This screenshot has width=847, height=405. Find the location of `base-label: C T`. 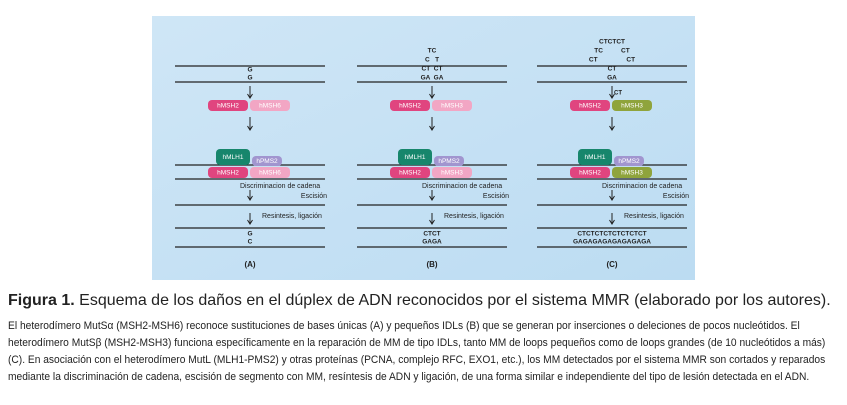

base-label: C T is located at coordinates (432, 60).